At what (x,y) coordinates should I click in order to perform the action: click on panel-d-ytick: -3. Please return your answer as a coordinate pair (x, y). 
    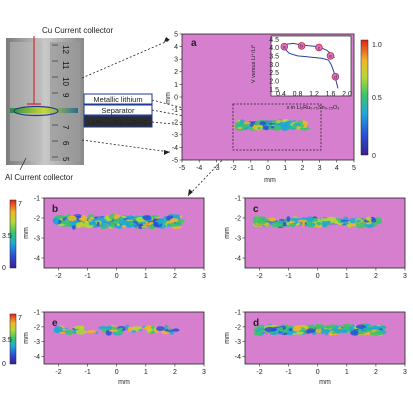
    Looking at the image, I should click on (238, 342).